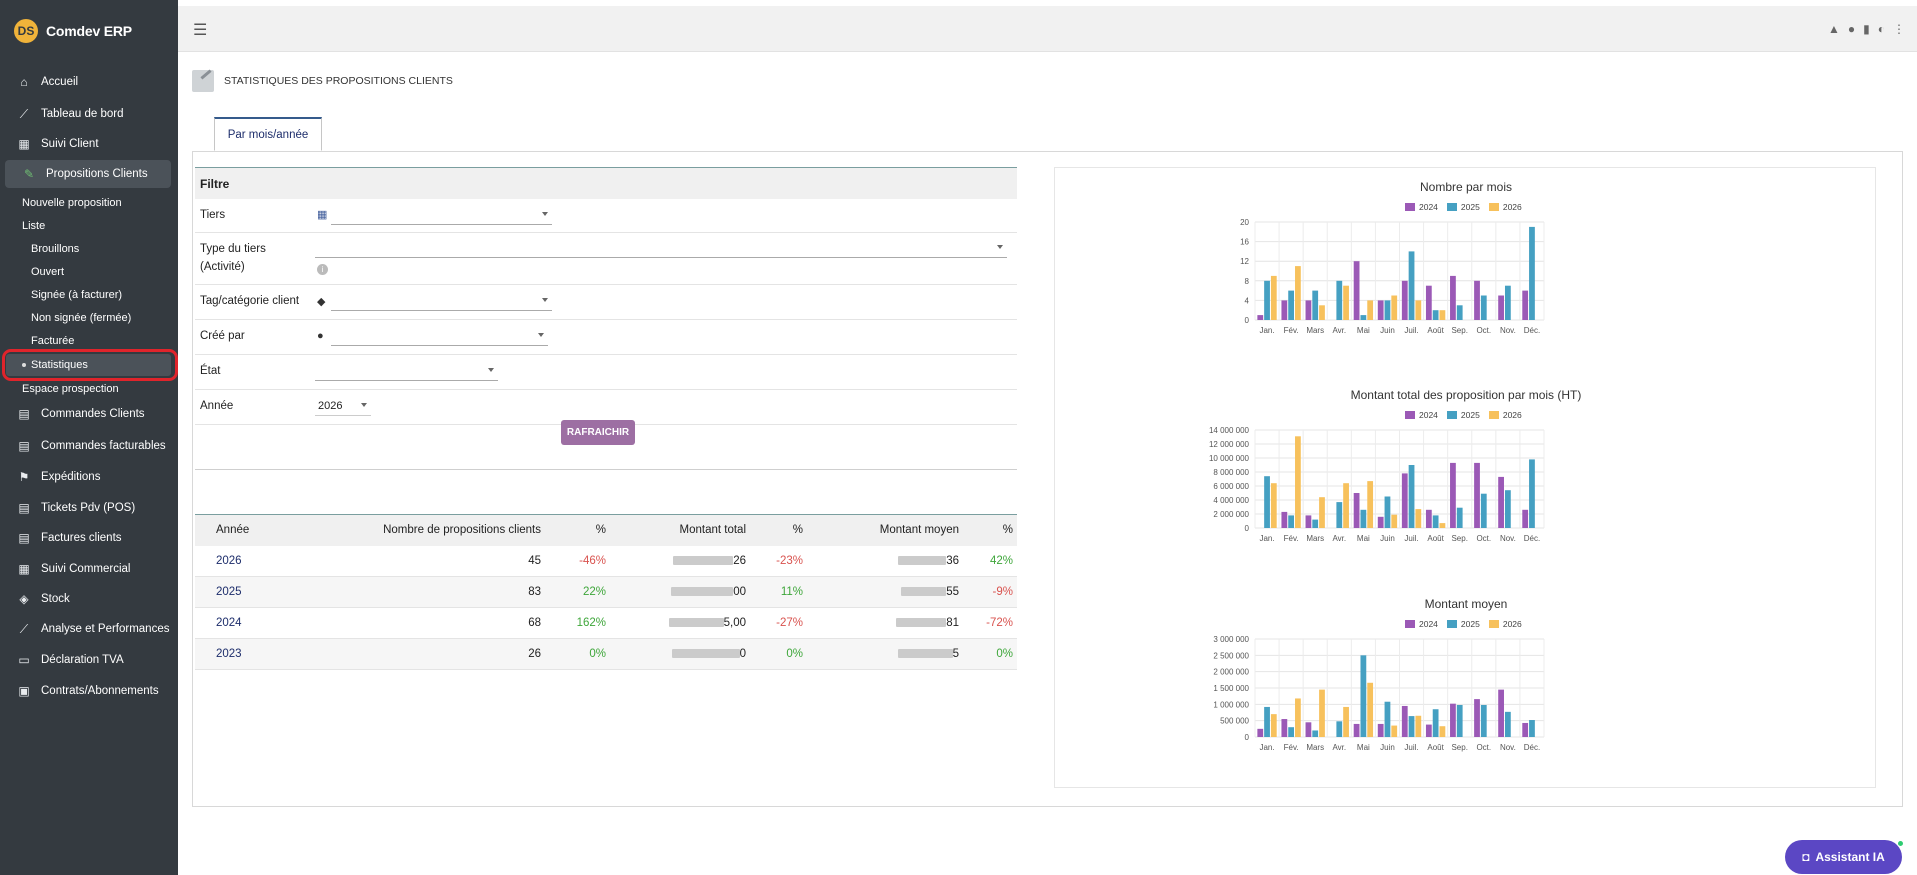 Image resolution: width=1917 pixels, height=875 pixels. I want to click on year-link: 2024, so click(230, 623).